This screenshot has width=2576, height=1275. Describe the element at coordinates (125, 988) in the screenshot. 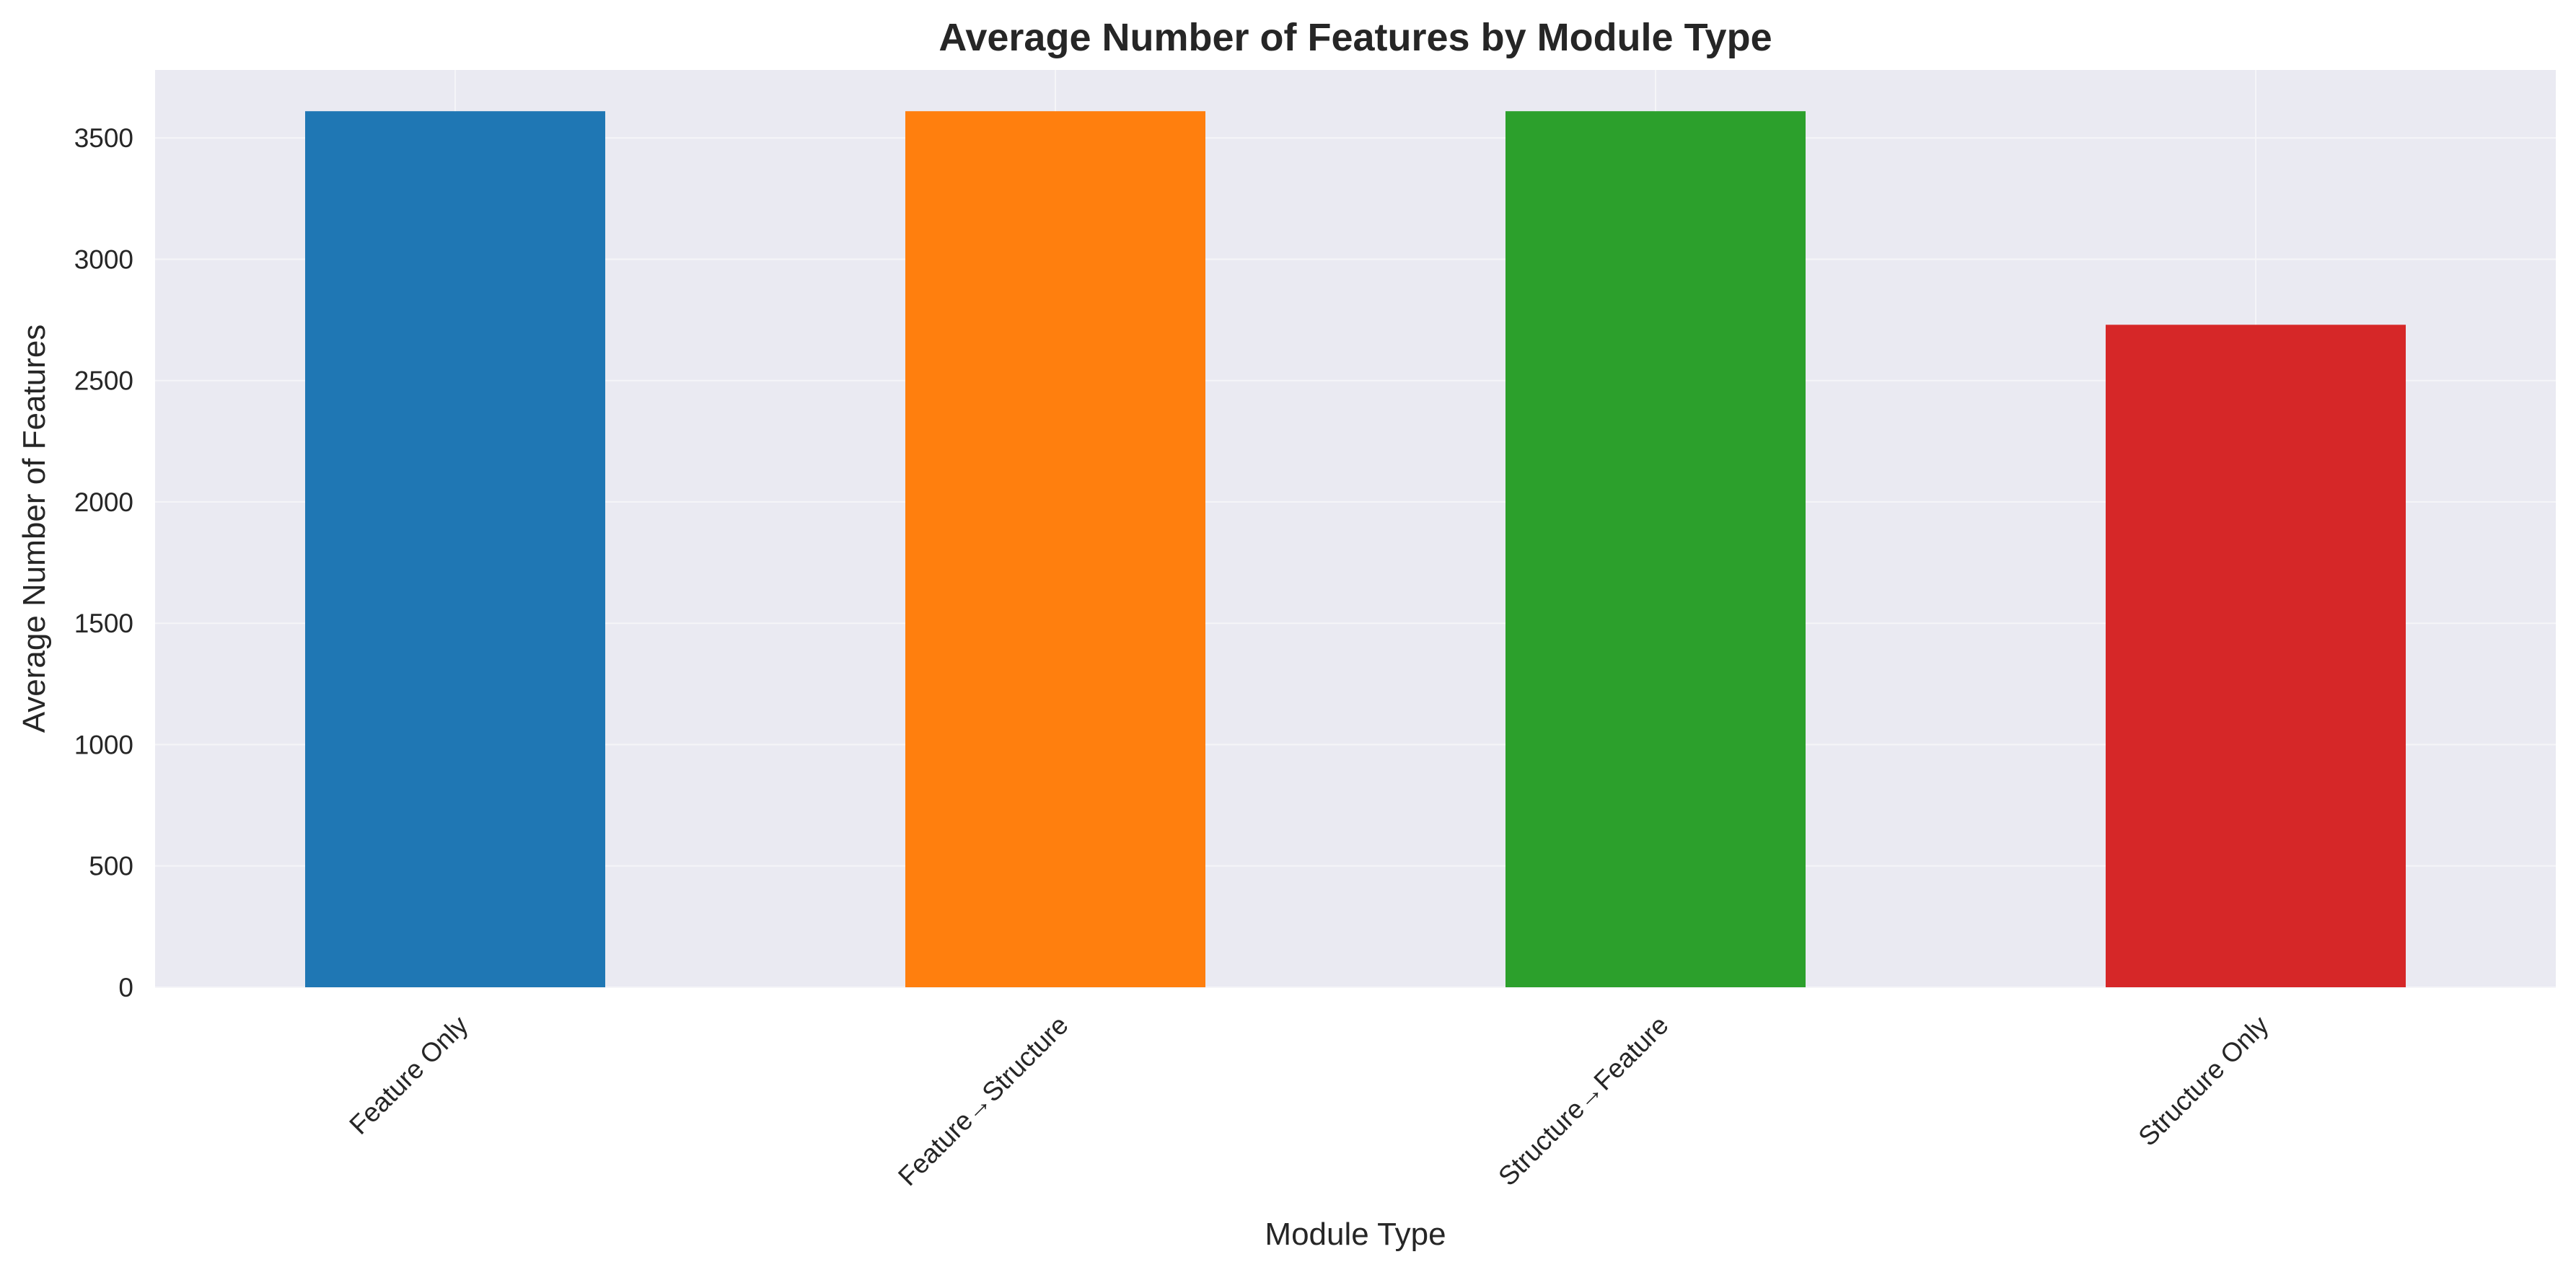

I see `y-tick-label: 0` at that location.